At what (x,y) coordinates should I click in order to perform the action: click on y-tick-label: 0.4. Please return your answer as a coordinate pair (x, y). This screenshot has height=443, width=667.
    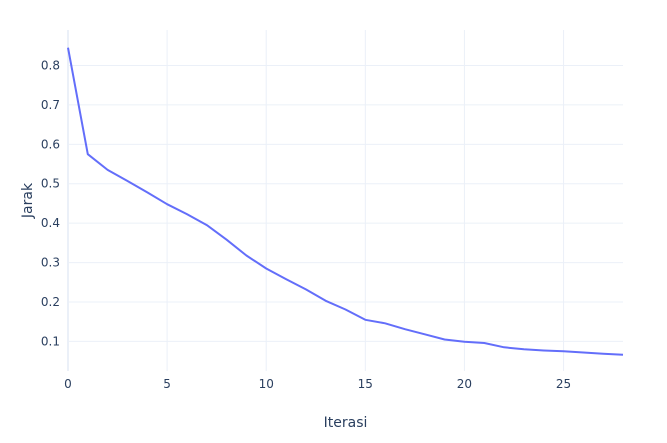
    Looking at the image, I should click on (50, 223).